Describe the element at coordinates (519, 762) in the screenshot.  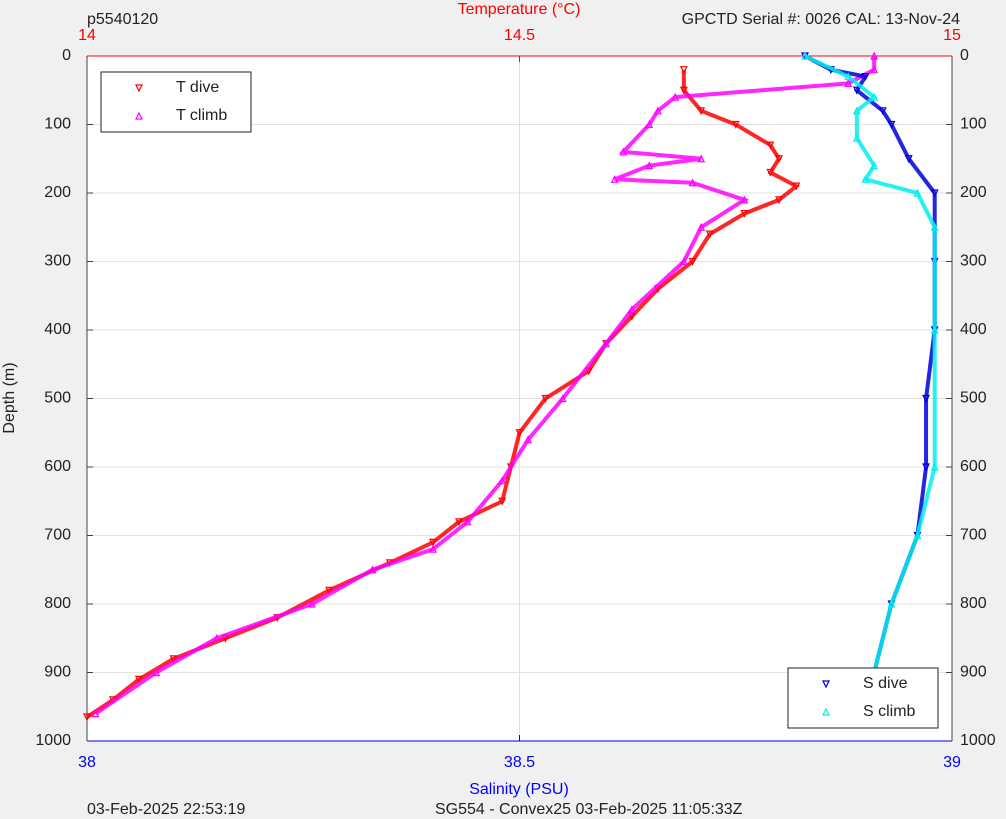
I see `x-tick-label: 38.5` at that location.